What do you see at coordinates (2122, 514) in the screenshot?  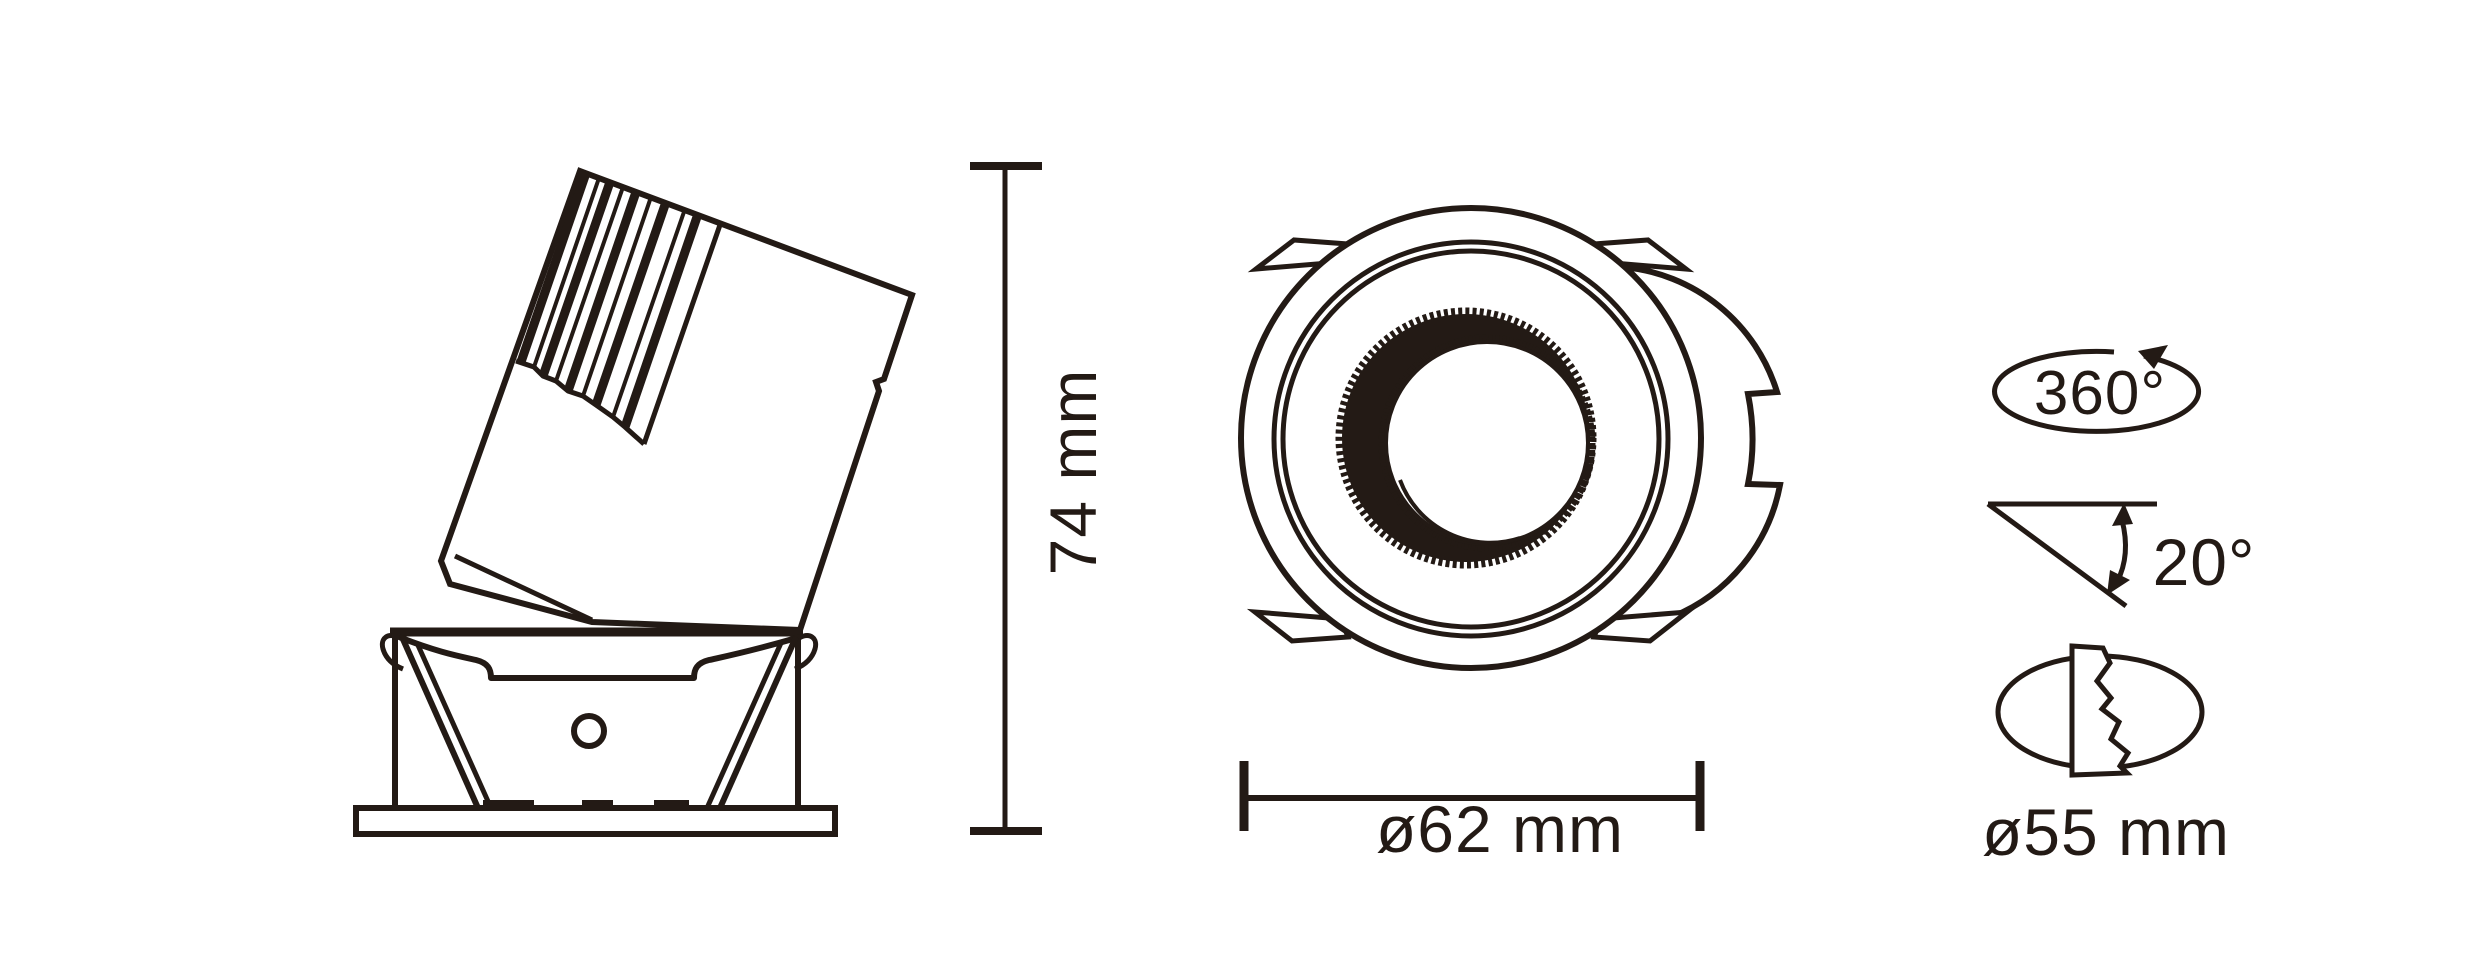 I see `tilt-arrowhead-top` at bounding box center [2122, 514].